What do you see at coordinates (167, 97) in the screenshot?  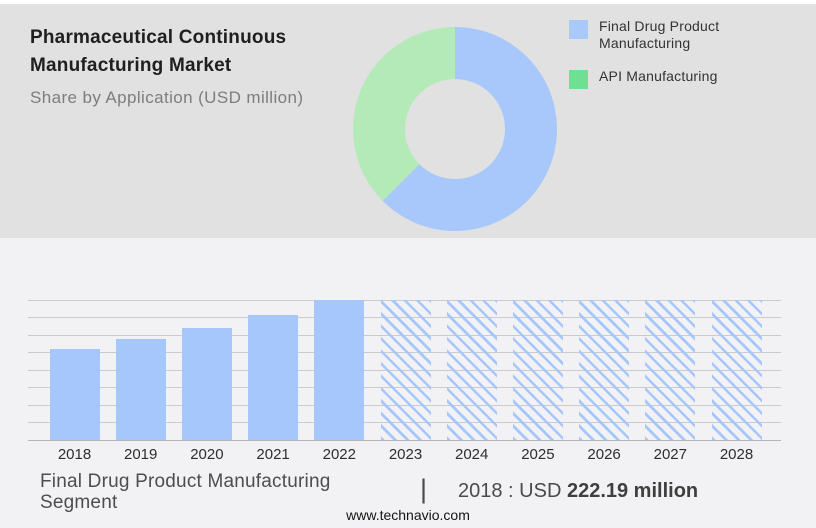 I see `page-subtitle: Share by Application (USD million)` at bounding box center [167, 97].